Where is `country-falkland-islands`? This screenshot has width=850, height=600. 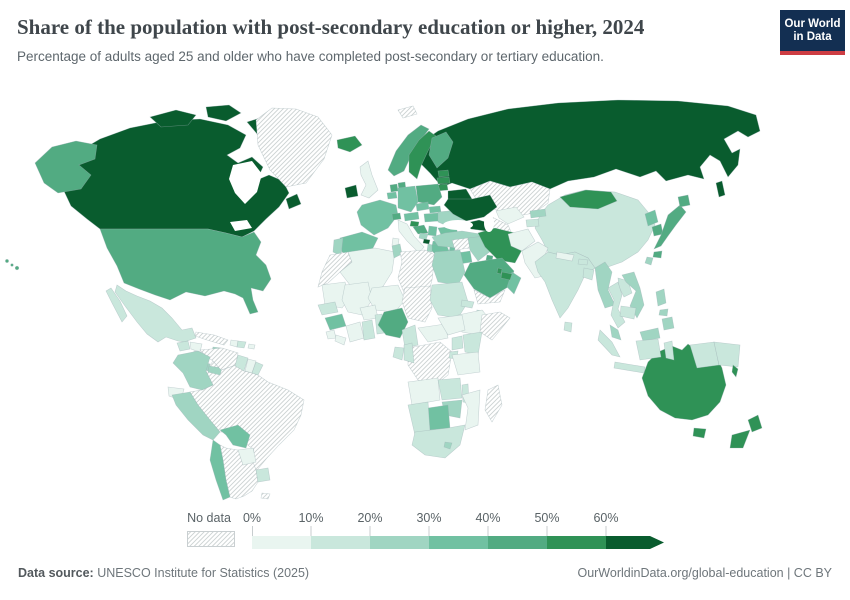 country-falkland-islands is located at coordinates (265, 496).